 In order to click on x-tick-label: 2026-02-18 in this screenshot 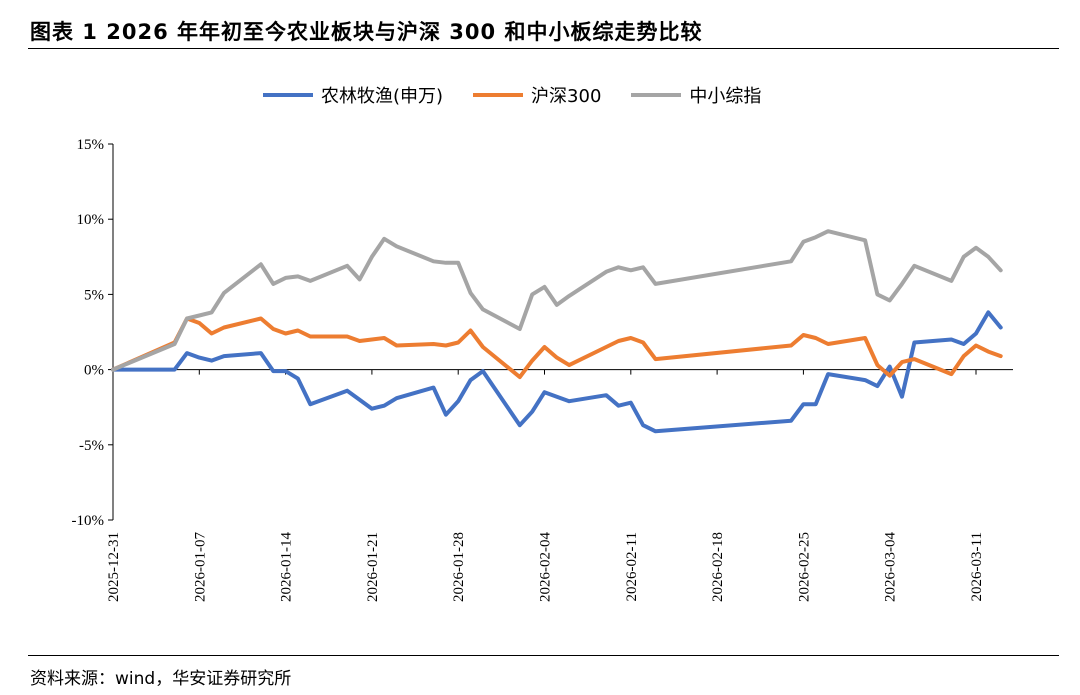, I will do `click(718, 567)`.